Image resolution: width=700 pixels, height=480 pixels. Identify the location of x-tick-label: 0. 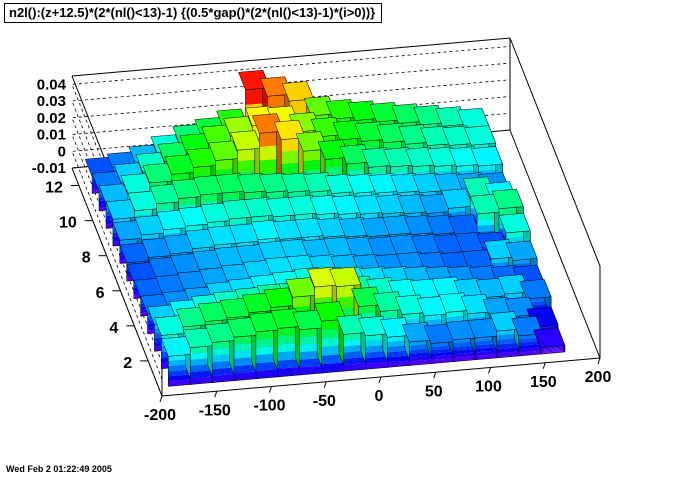
(379, 396).